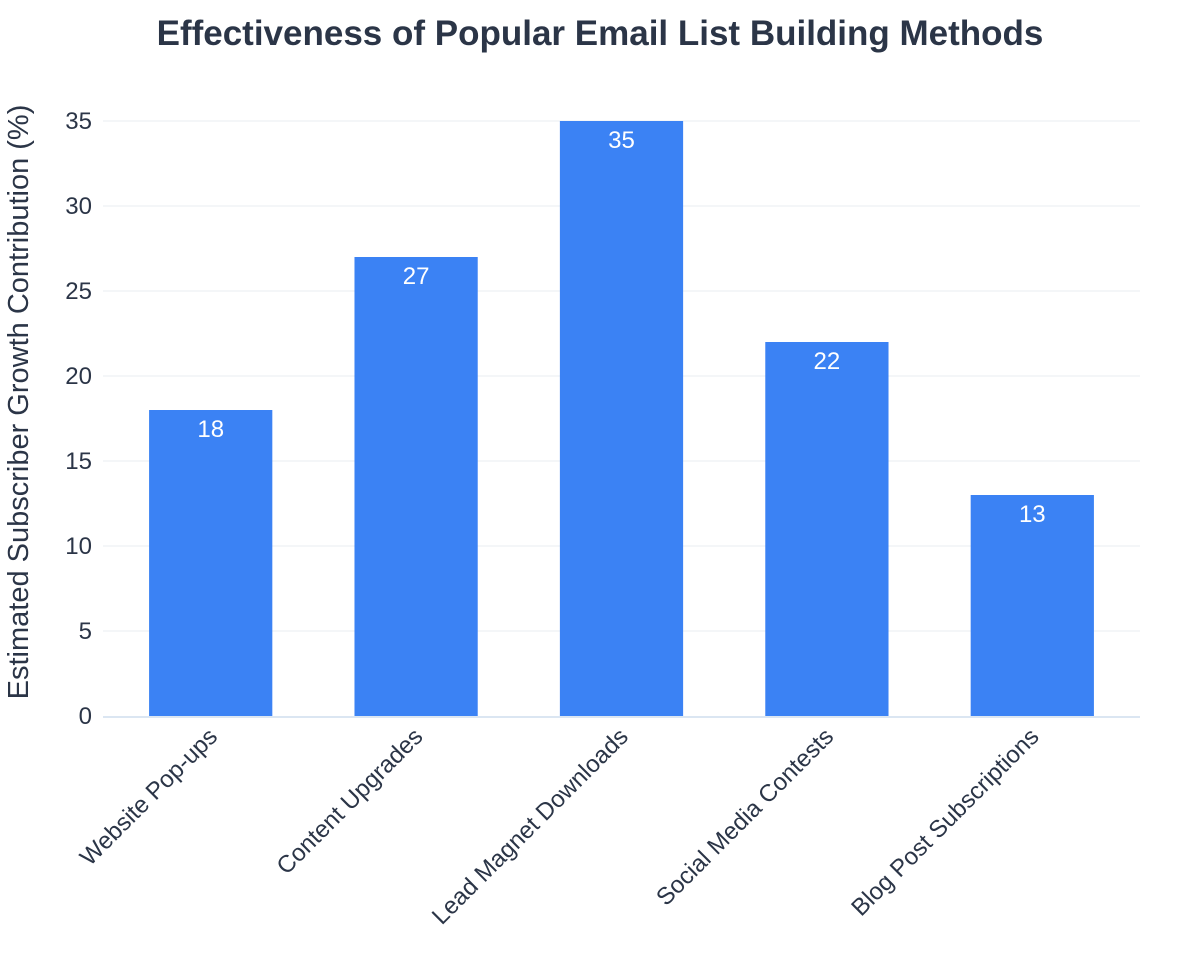 The image size is (1200, 975). Describe the element at coordinates (78, 291) in the screenshot. I see `y-tick-label: 25` at that location.